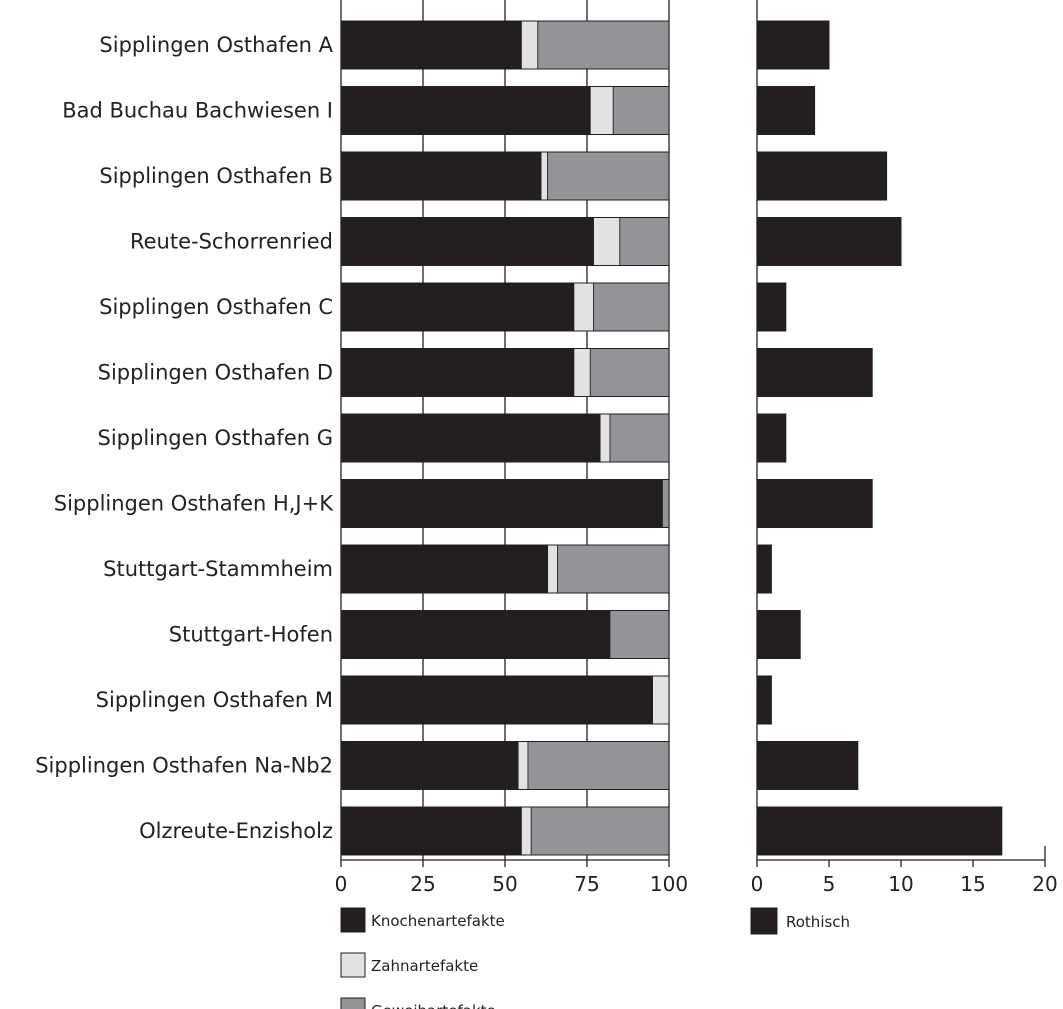  What do you see at coordinates (764, 921) in the screenshot?
I see `legend-swatch-rothisch` at bounding box center [764, 921].